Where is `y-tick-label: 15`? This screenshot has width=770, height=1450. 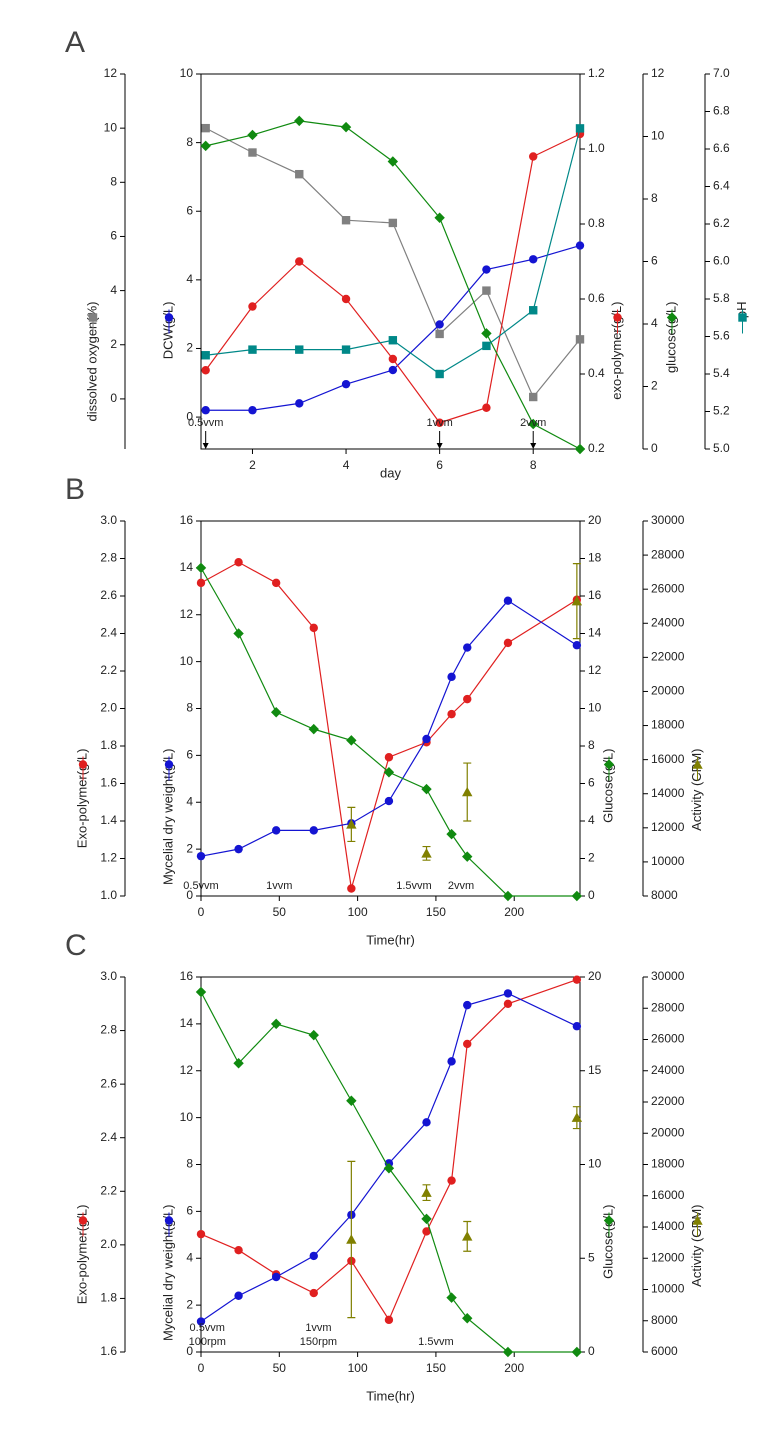 y-tick-label: 15 is located at coordinates (595, 1070).